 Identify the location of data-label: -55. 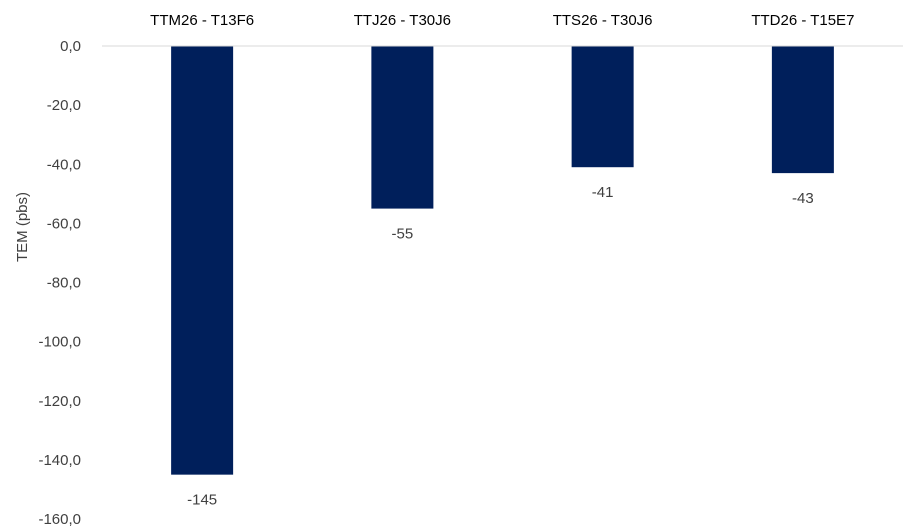
(403, 234).